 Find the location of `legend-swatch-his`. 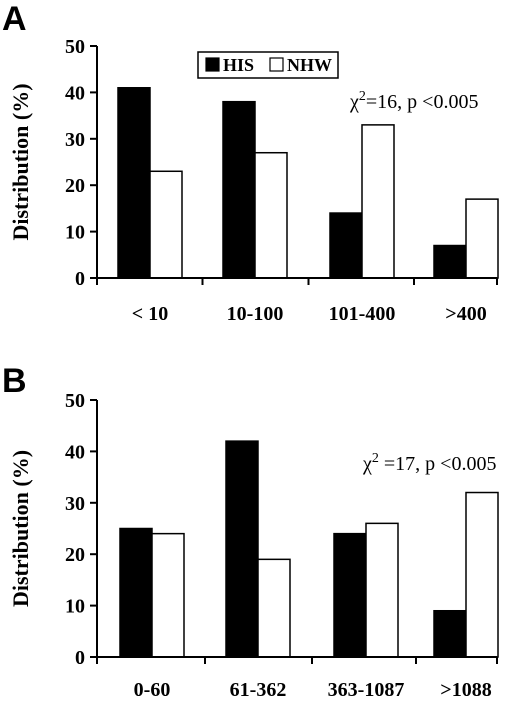

legend-swatch-his is located at coordinates (212, 64).